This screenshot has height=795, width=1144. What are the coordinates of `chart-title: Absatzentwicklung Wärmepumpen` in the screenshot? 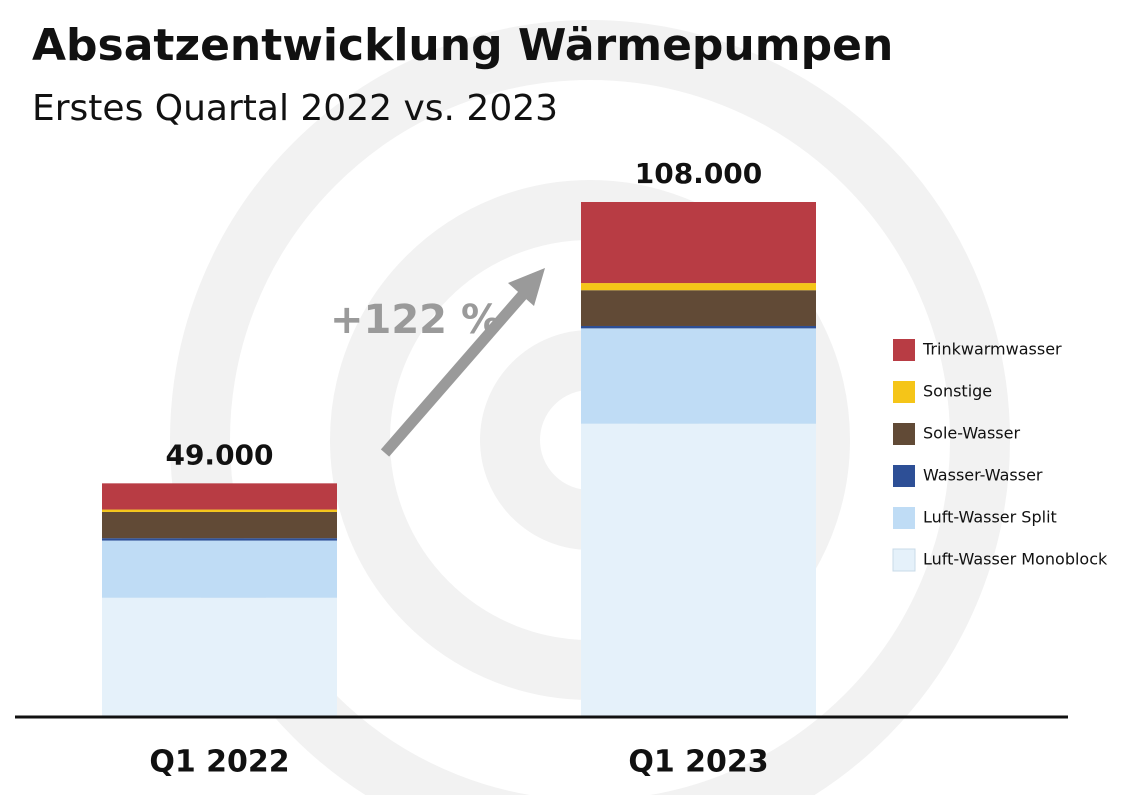 It's located at (462, 45).